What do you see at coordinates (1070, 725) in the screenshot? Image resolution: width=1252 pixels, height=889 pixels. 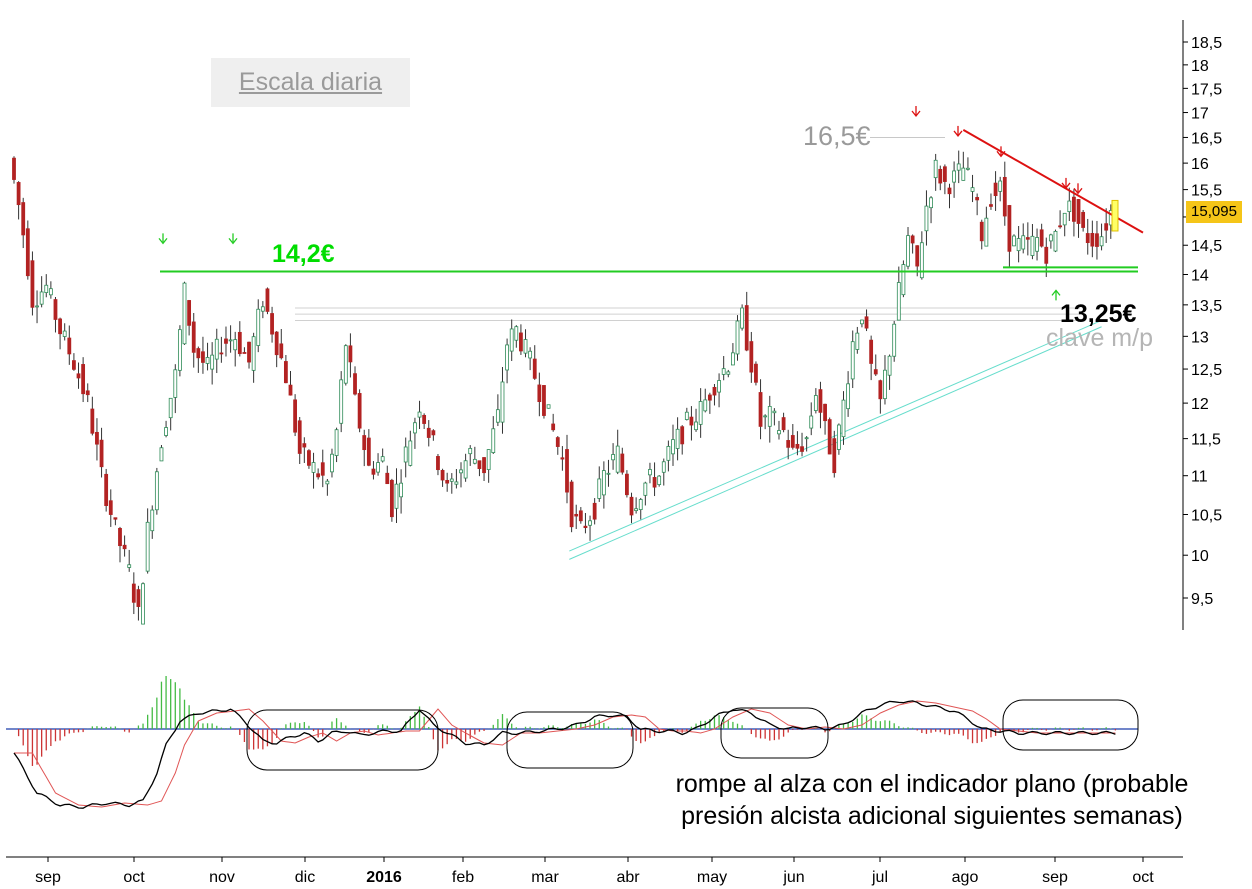 I see `flat-indicator-zone` at bounding box center [1070, 725].